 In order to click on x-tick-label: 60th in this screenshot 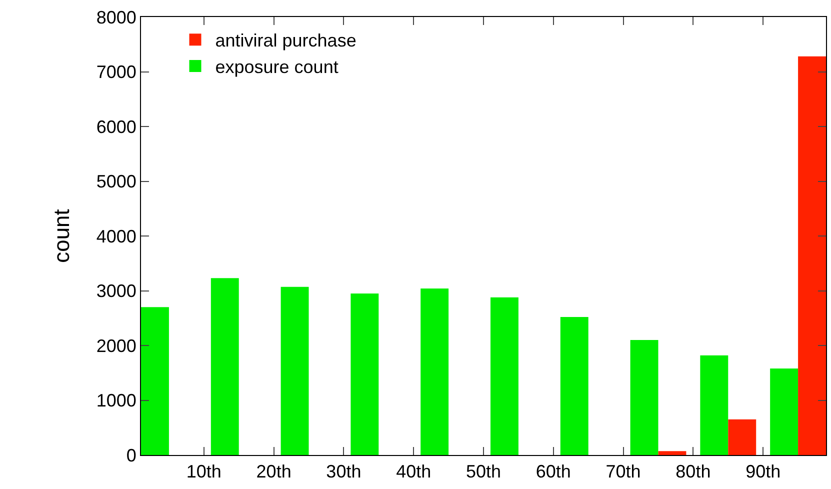, I will do `click(553, 472)`.